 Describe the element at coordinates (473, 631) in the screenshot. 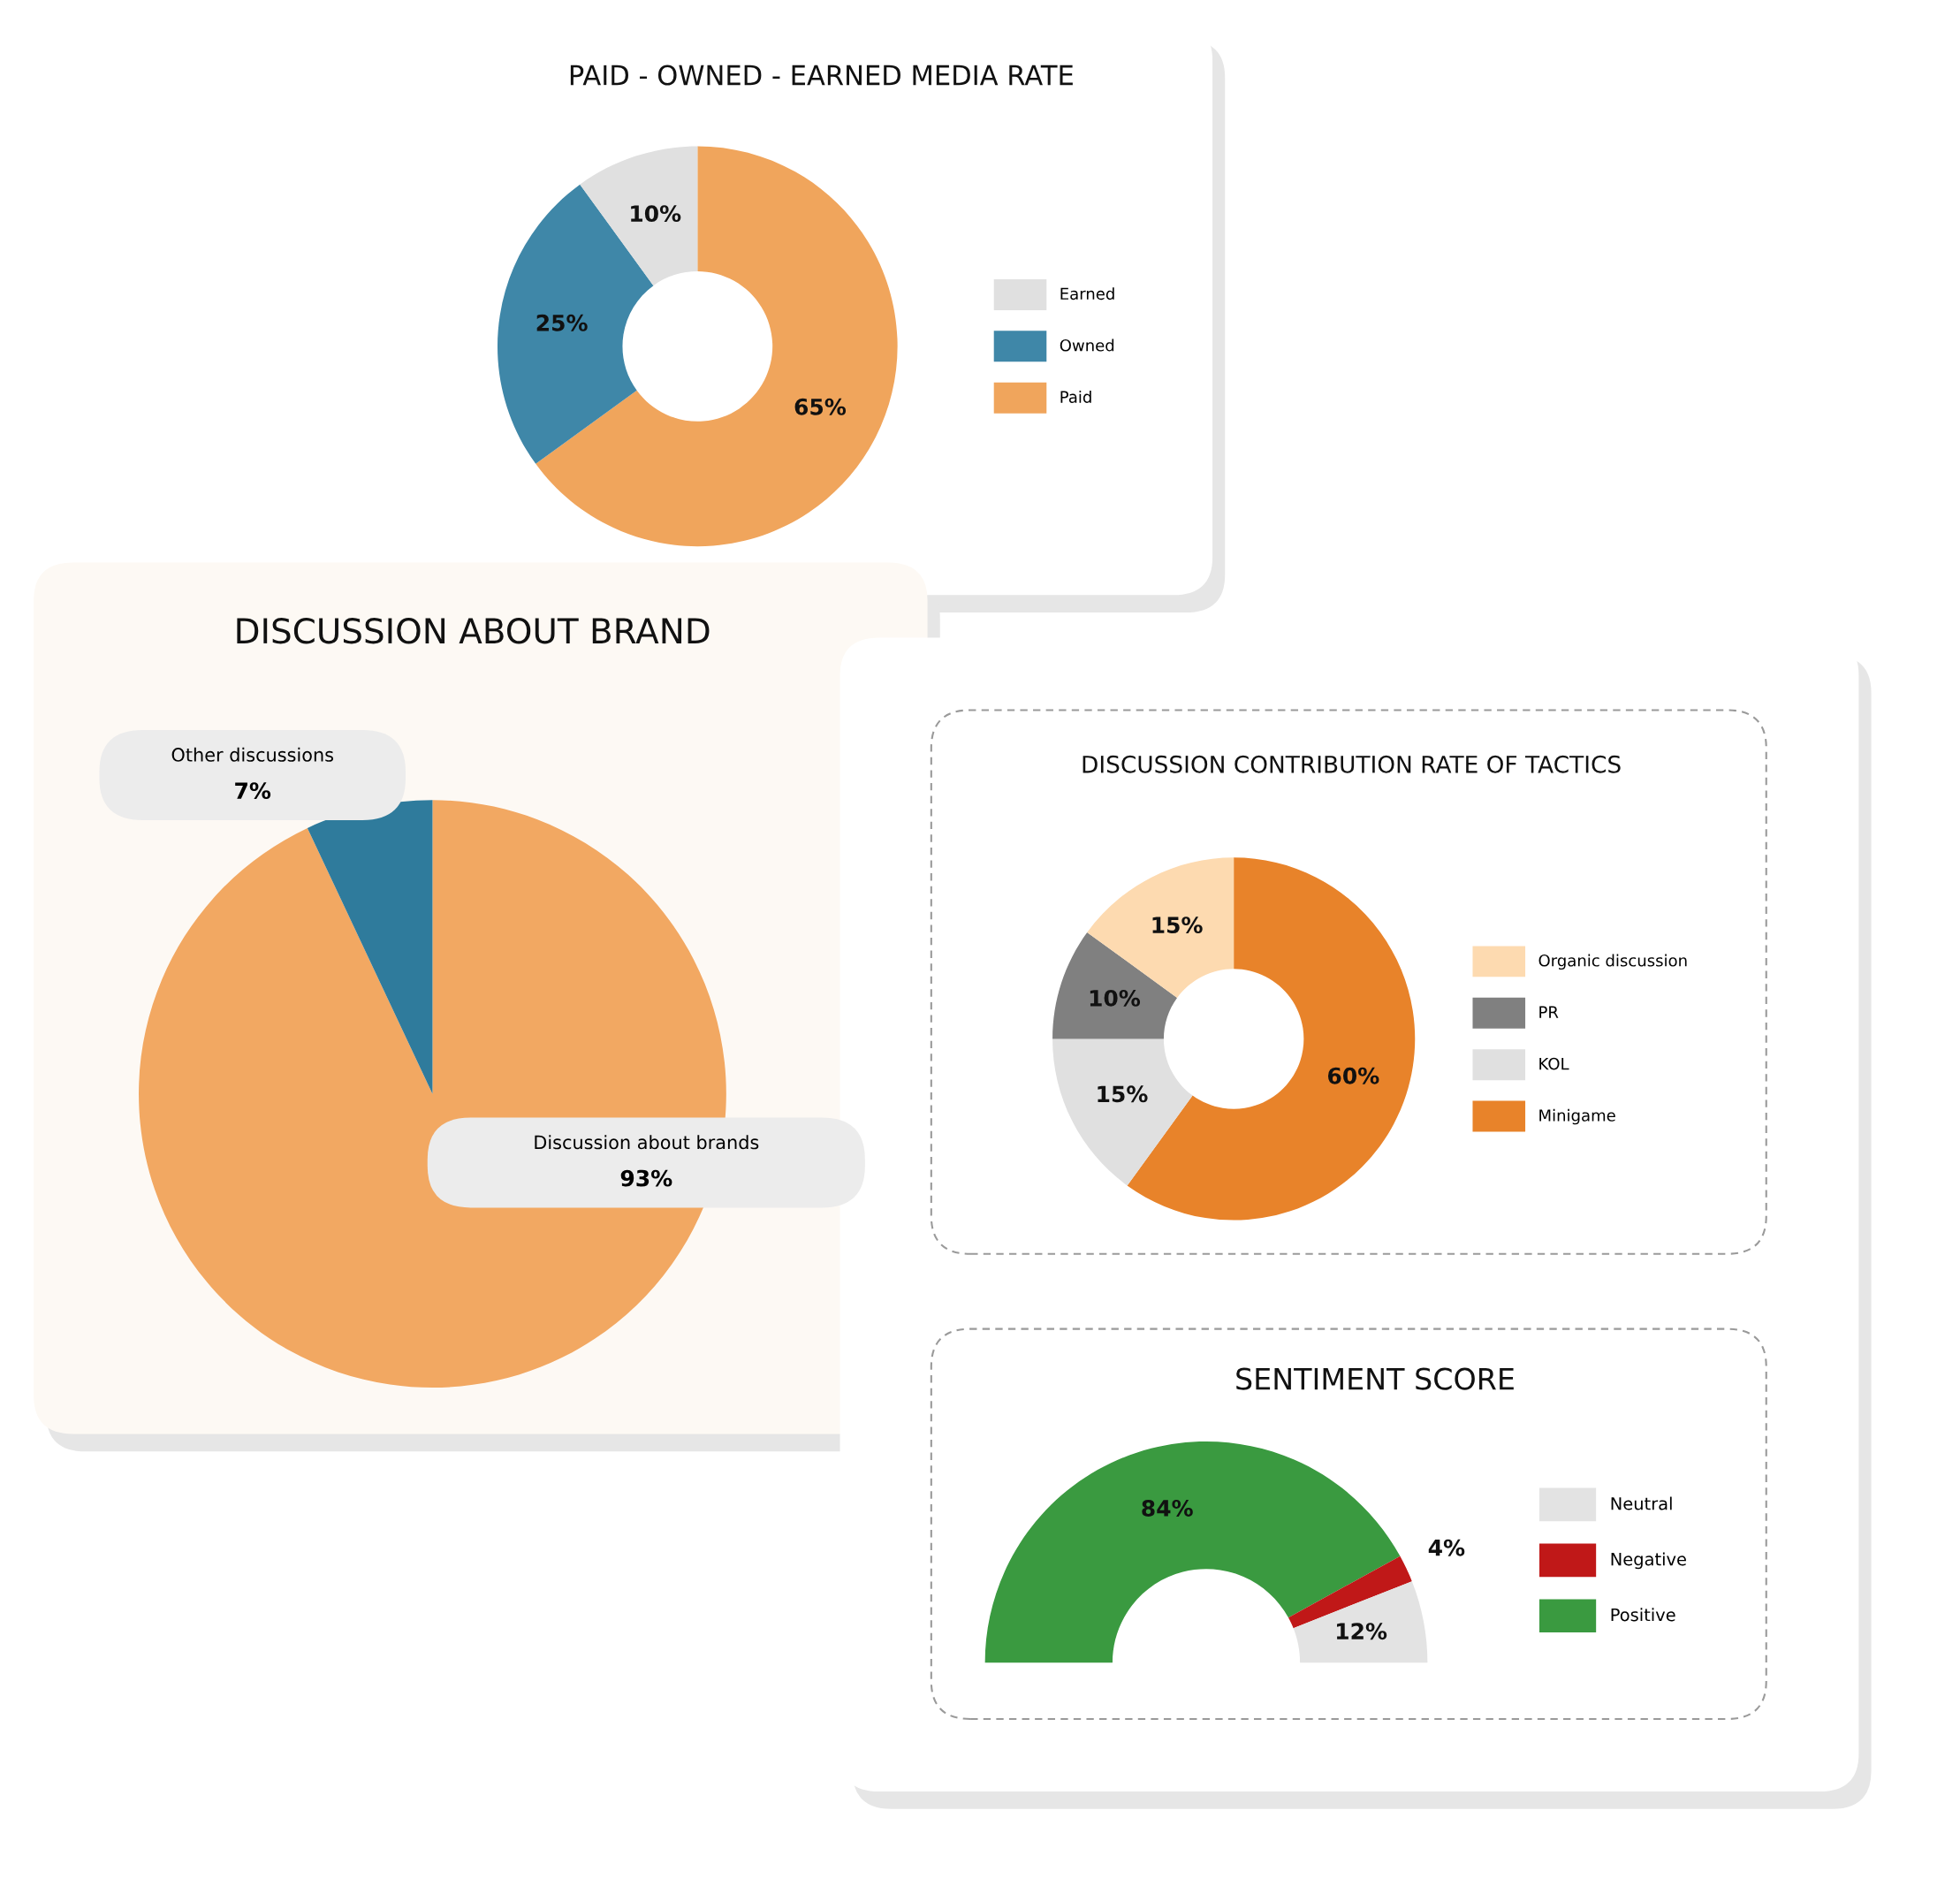

I see `chart-title: DISCUSSION ABOUT BRAND` at that location.